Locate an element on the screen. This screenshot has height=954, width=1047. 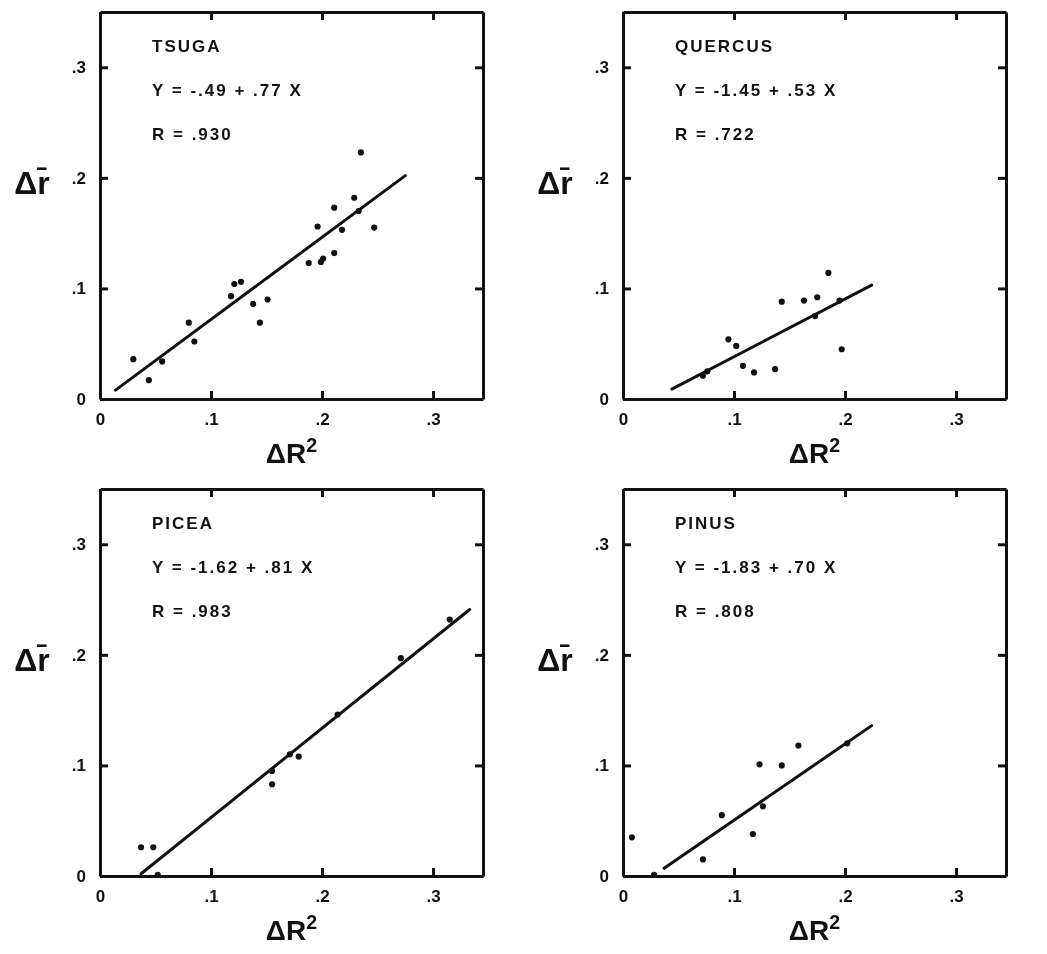
annotation: Y = -1.45 + .53 X is located at coordinates (756, 90).